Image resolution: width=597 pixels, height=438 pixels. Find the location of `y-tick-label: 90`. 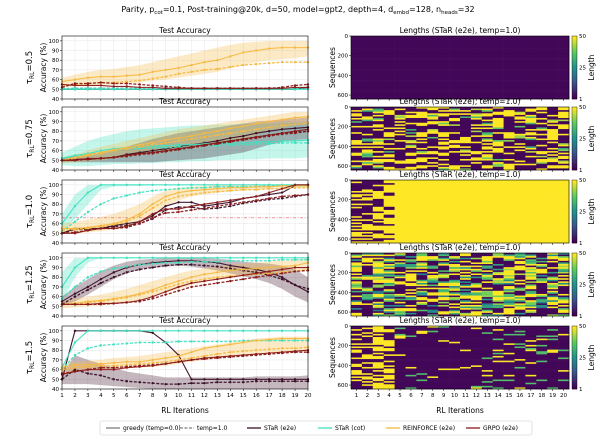

y-tick-label: 90 is located at coordinates (55, 52).